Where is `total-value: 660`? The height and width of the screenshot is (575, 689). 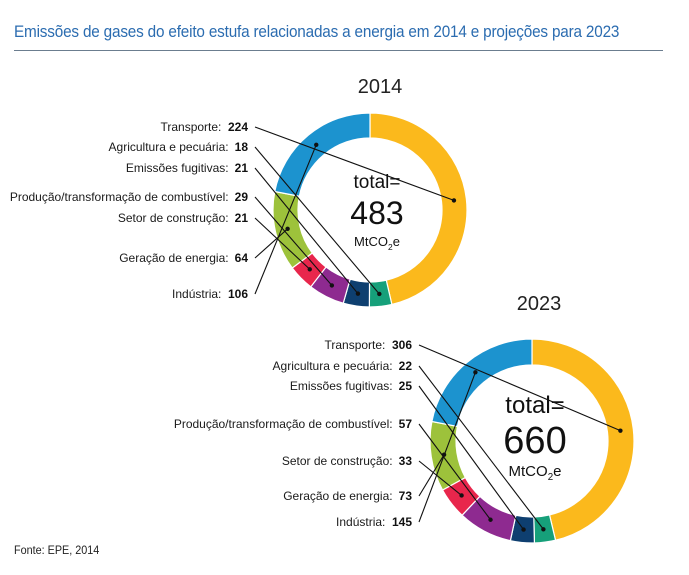 total-value: 660 is located at coordinates (534, 441).